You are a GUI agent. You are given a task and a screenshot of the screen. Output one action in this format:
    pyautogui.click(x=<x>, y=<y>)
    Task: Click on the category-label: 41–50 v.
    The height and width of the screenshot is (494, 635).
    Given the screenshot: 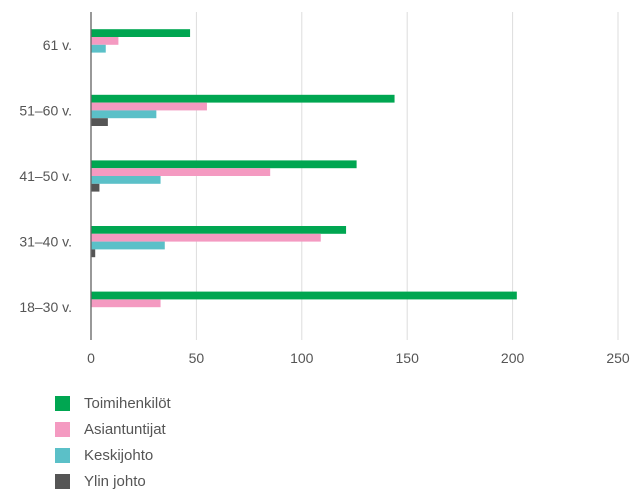 What is the action you would take?
    pyautogui.click(x=45, y=176)
    